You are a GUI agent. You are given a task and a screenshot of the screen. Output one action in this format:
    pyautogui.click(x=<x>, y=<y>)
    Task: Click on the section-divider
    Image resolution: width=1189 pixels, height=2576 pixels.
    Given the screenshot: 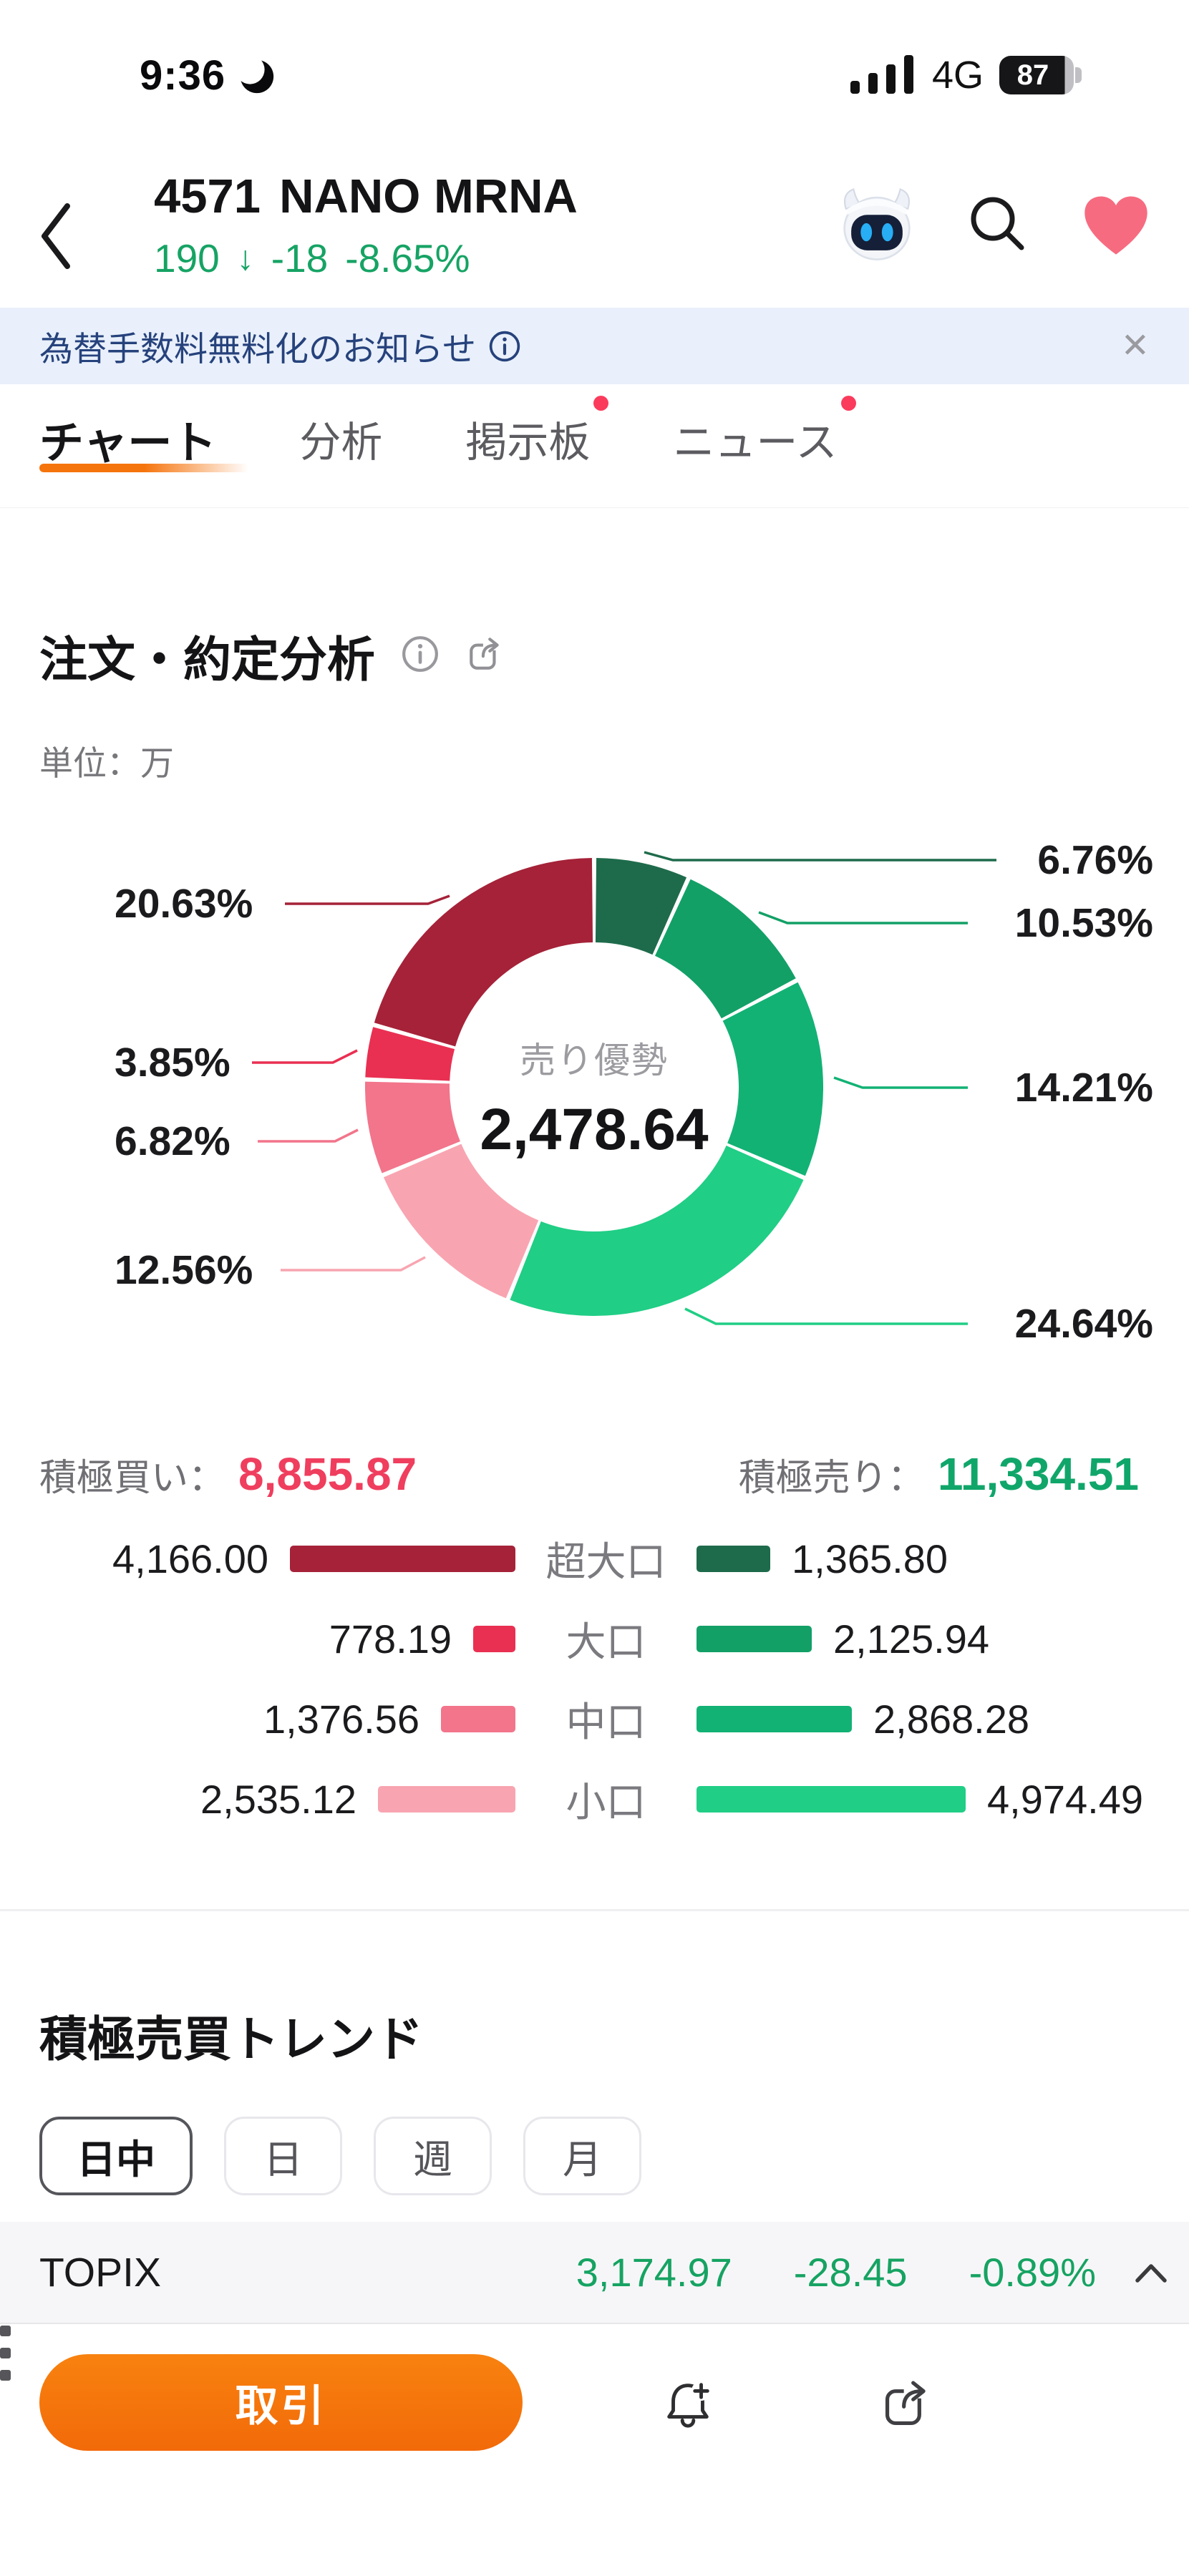 What is the action you would take?
    pyautogui.click(x=594, y=1910)
    